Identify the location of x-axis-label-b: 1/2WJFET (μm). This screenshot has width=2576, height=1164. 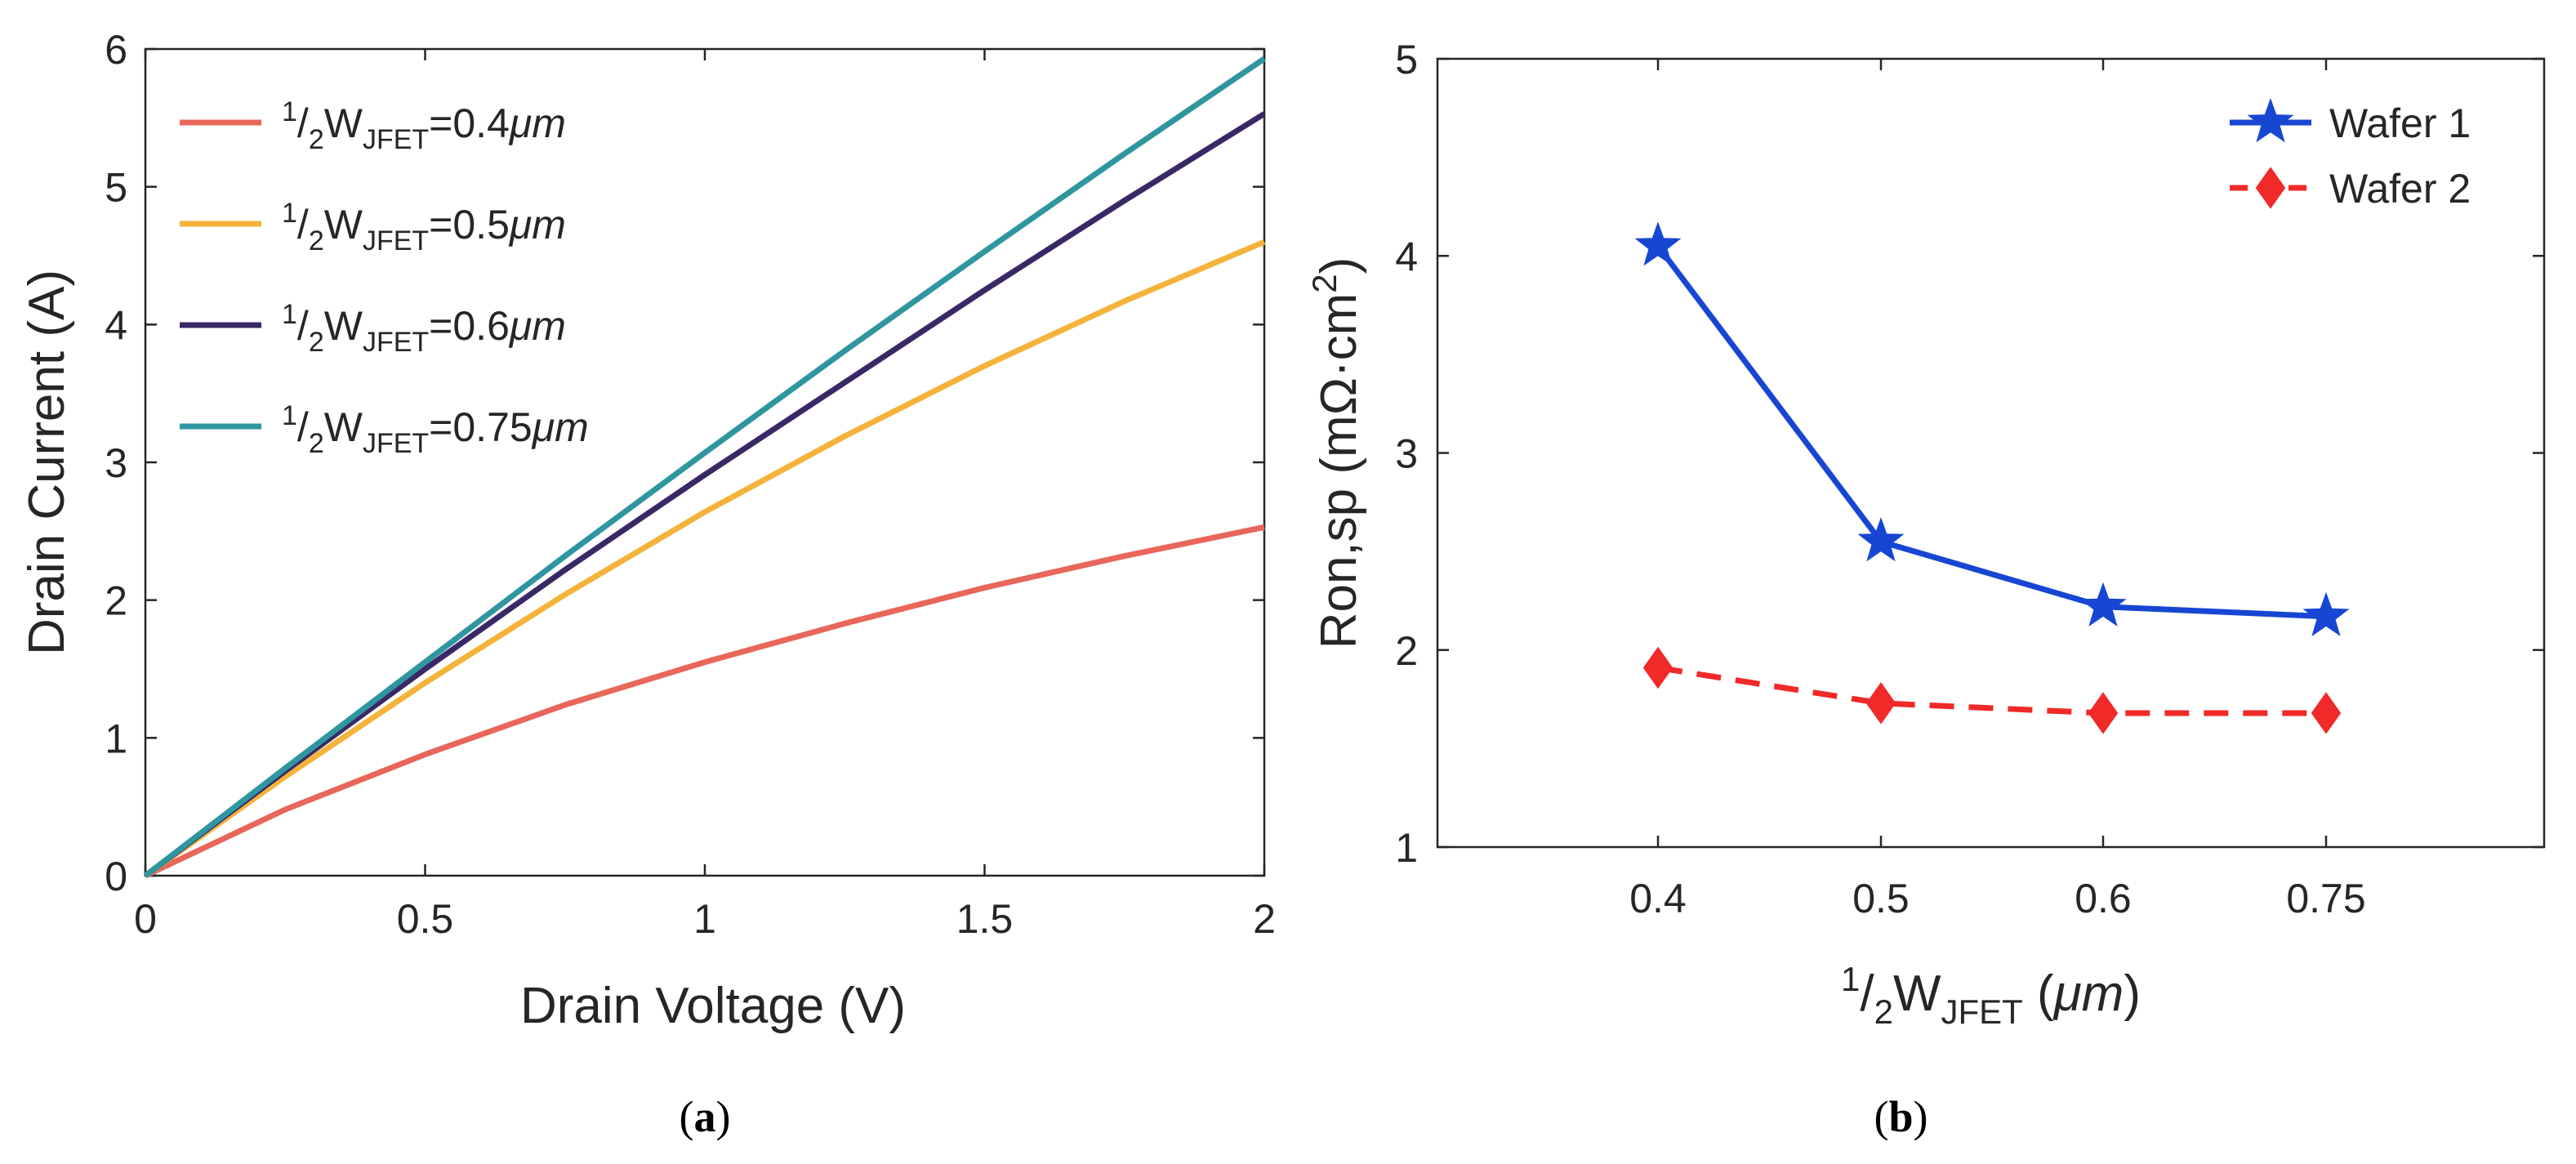
(1991, 996).